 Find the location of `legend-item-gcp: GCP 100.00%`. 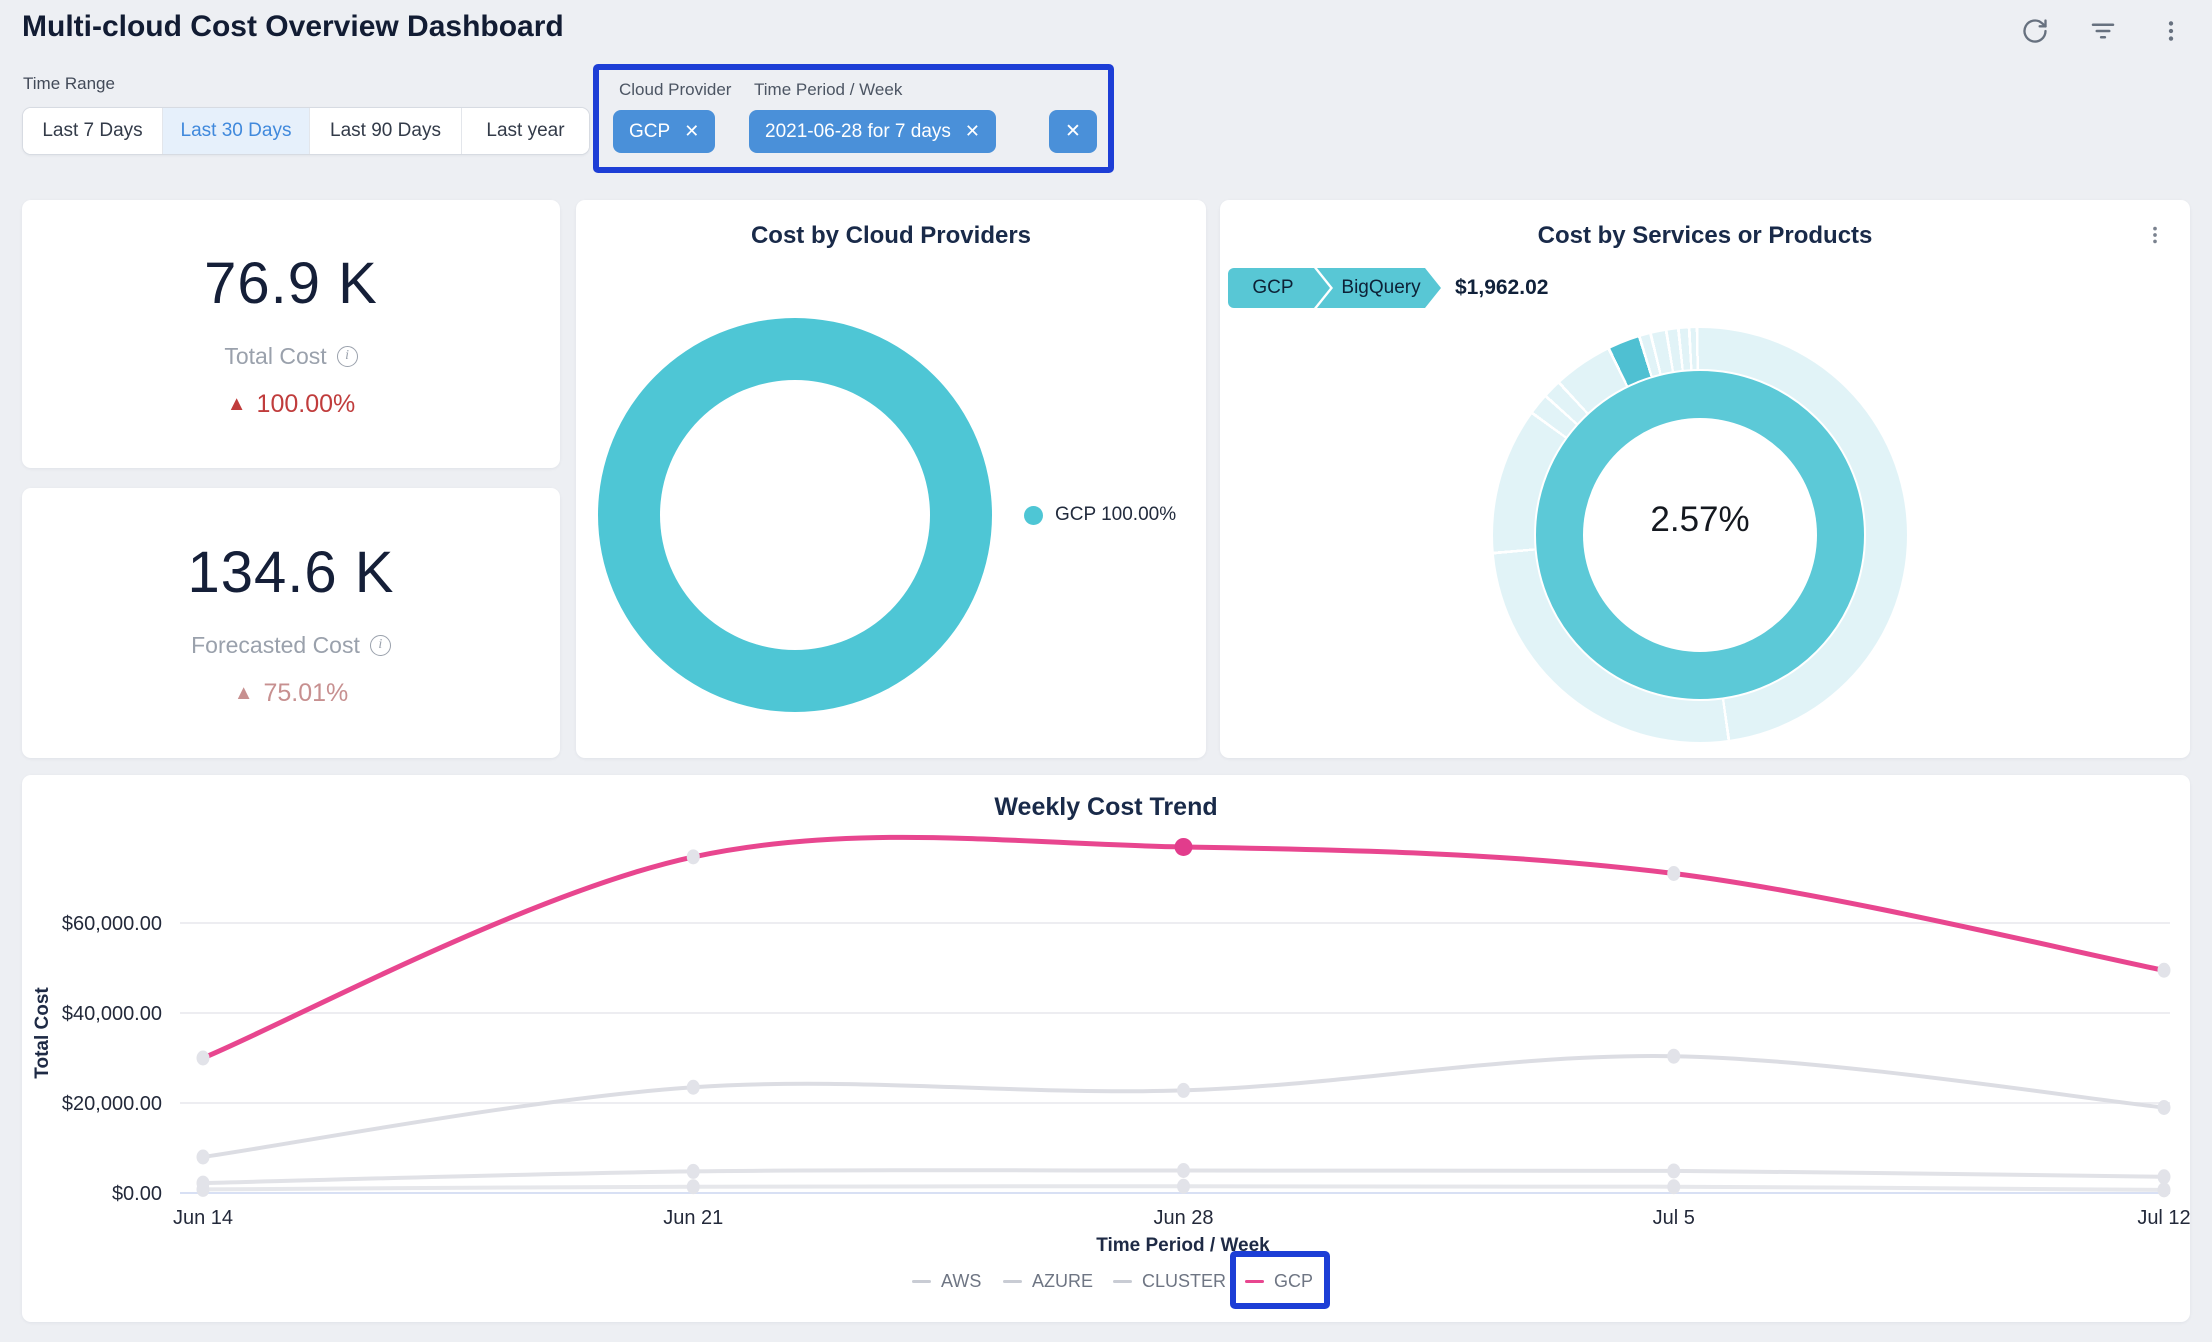

legend-item-gcp: GCP 100.00% is located at coordinates (1100, 515).